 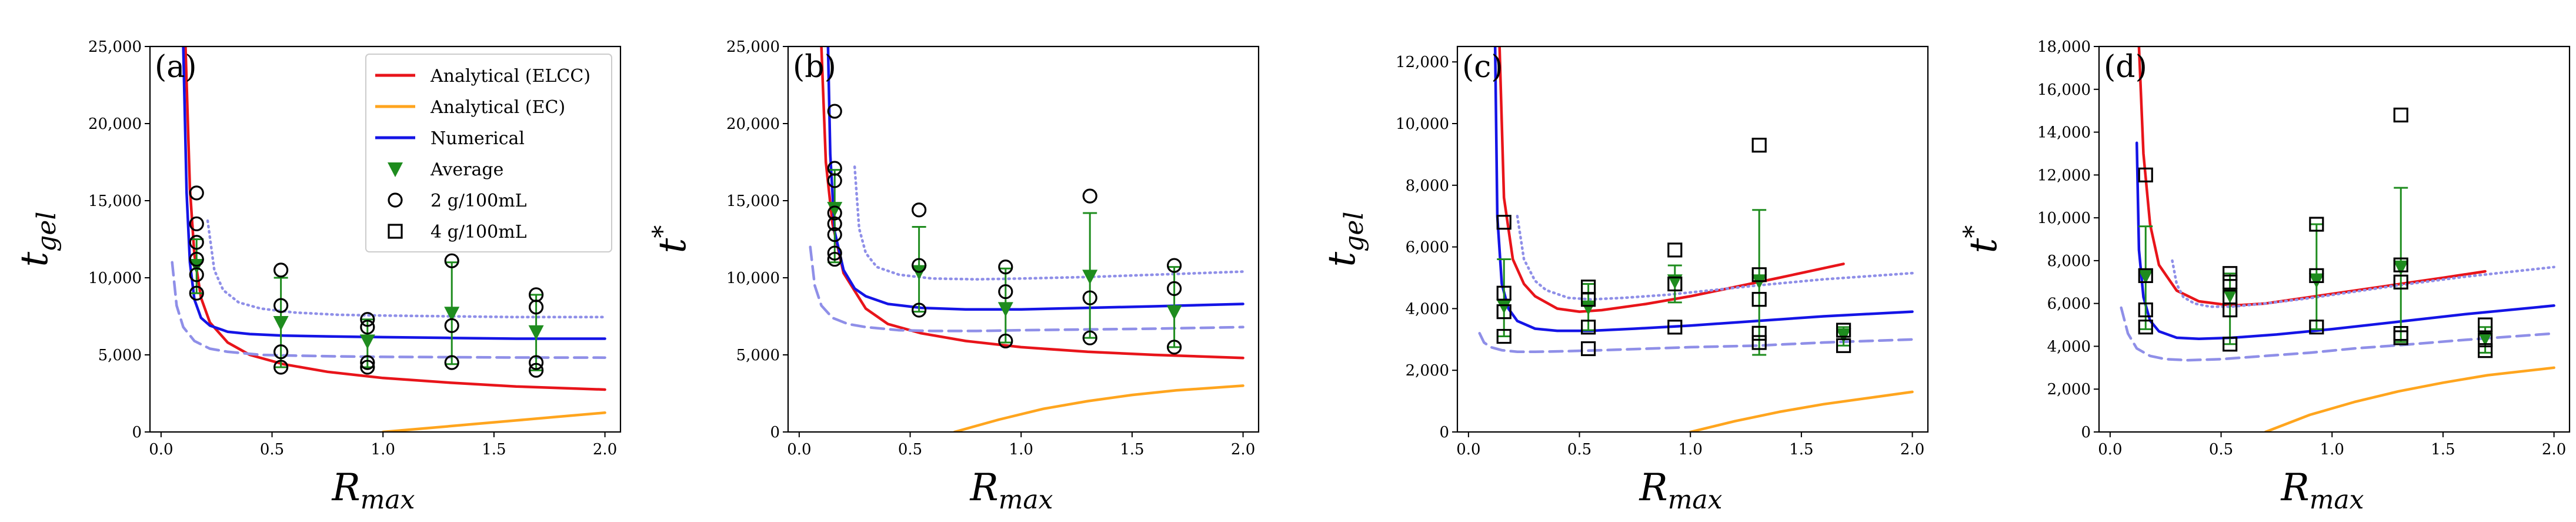 What do you see at coordinates (814, 67) in the screenshot?
I see `panel-label: (b)` at bounding box center [814, 67].